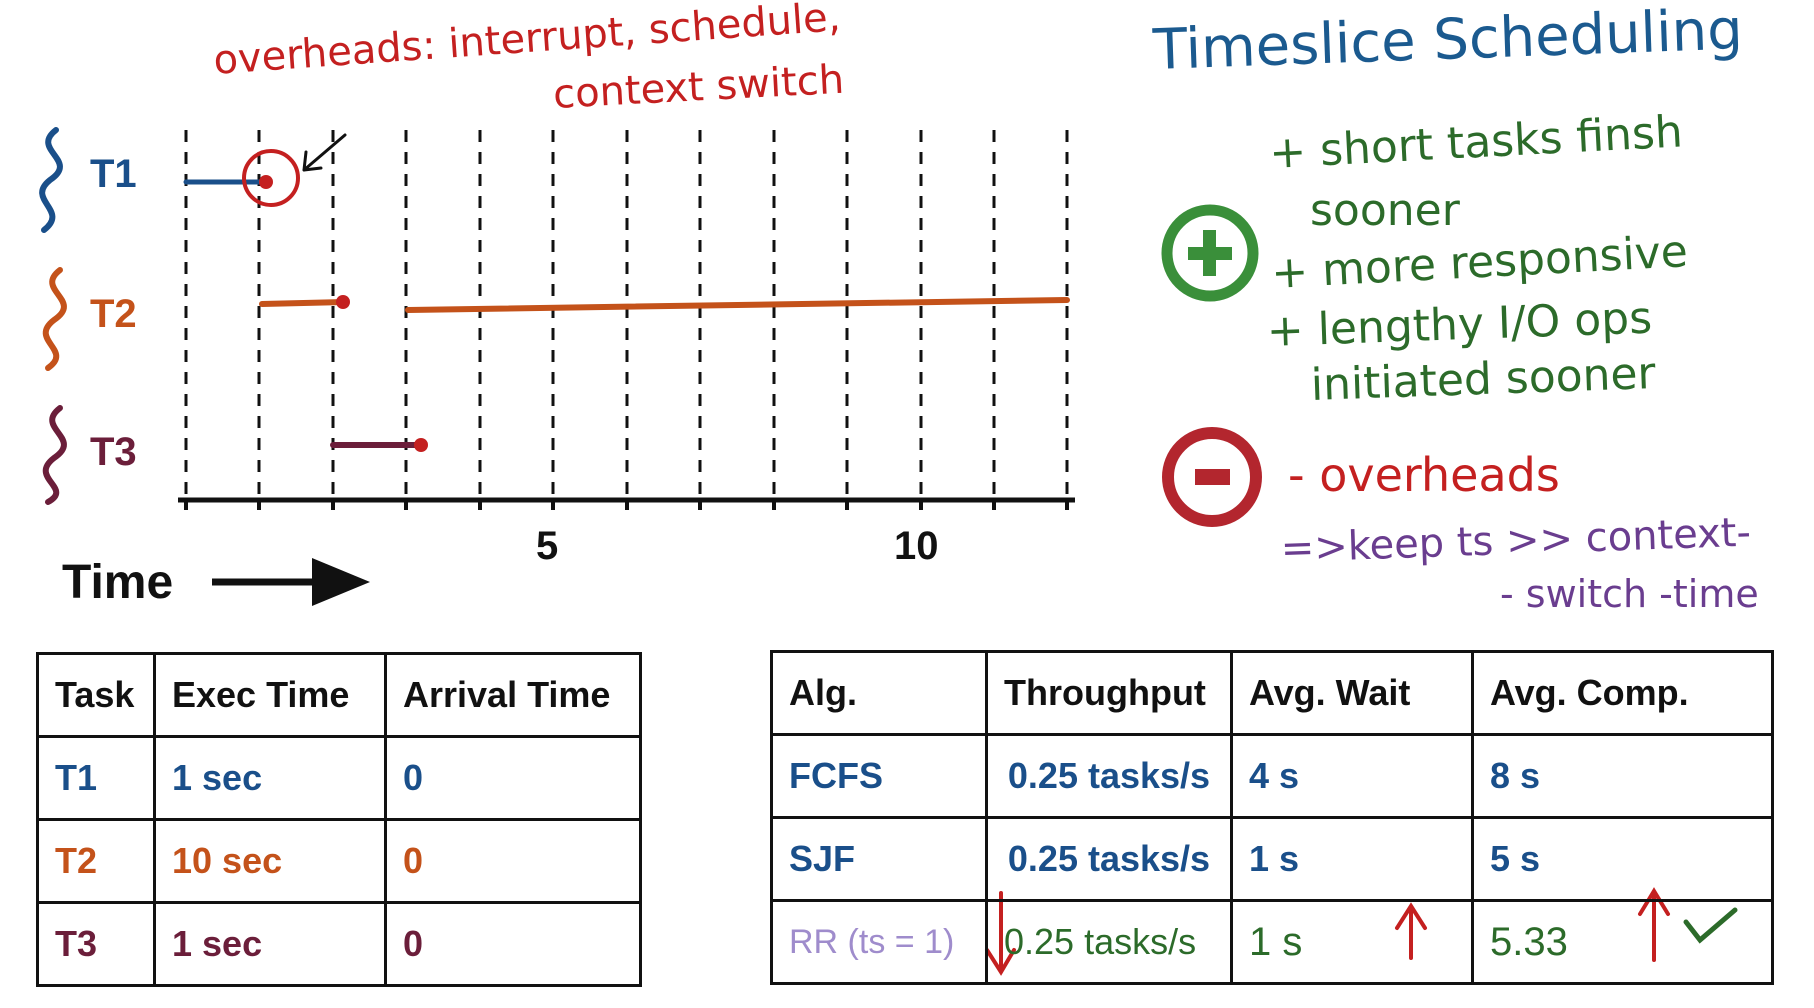  I want to click on cell-alg: FCFS, so click(879, 776).